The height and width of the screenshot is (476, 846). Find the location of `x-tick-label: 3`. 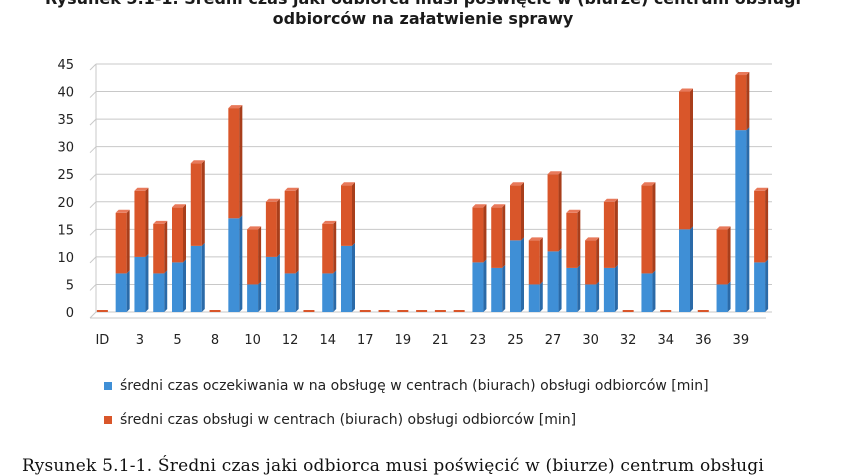

x-tick-label: 3 is located at coordinates (140, 340).